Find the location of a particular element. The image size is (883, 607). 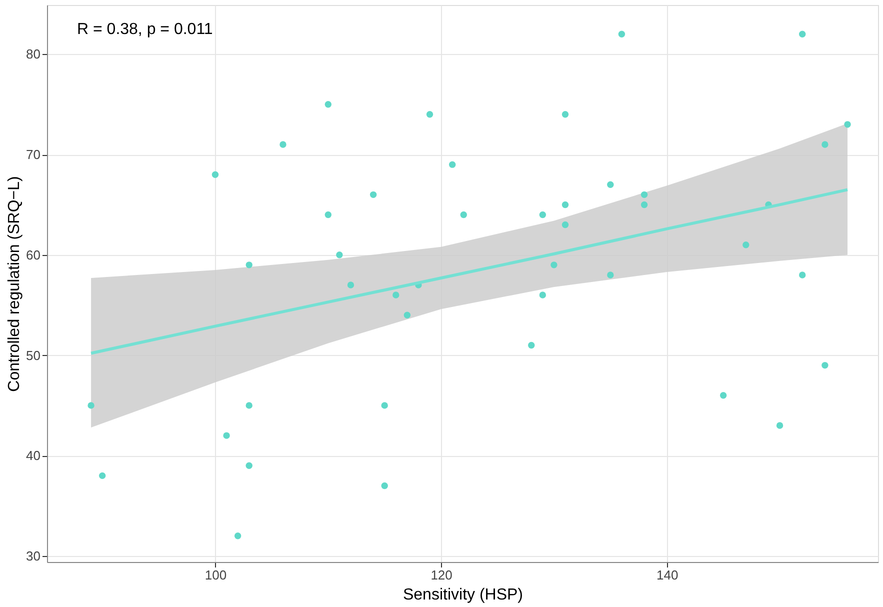

y-tick-label: 40 is located at coordinates (33, 456).